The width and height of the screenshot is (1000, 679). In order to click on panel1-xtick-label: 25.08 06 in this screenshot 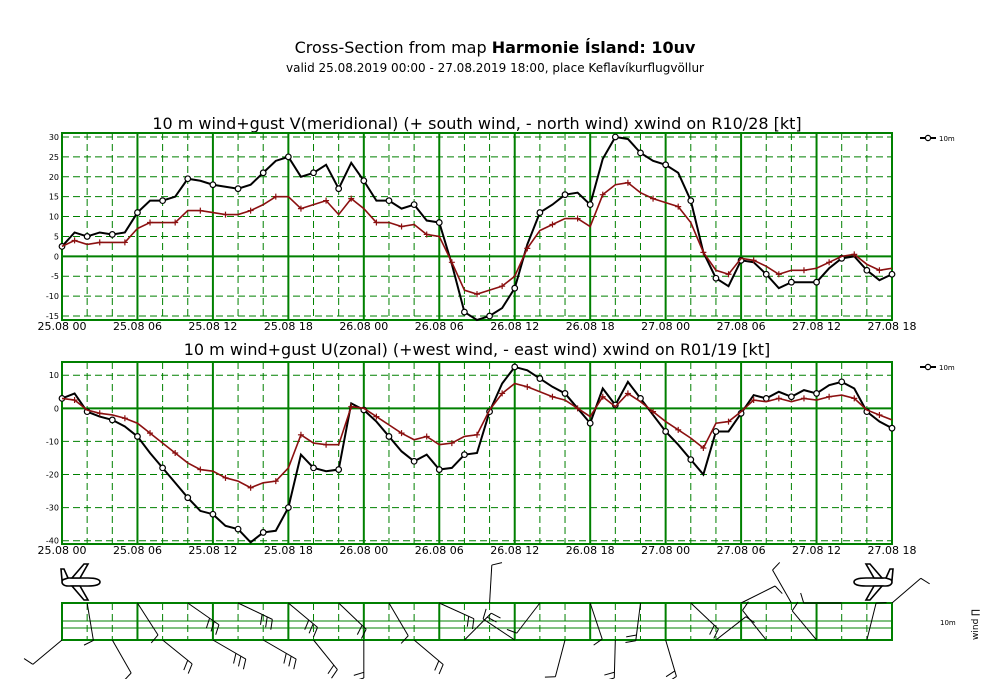, I will do `click(137, 326)`.